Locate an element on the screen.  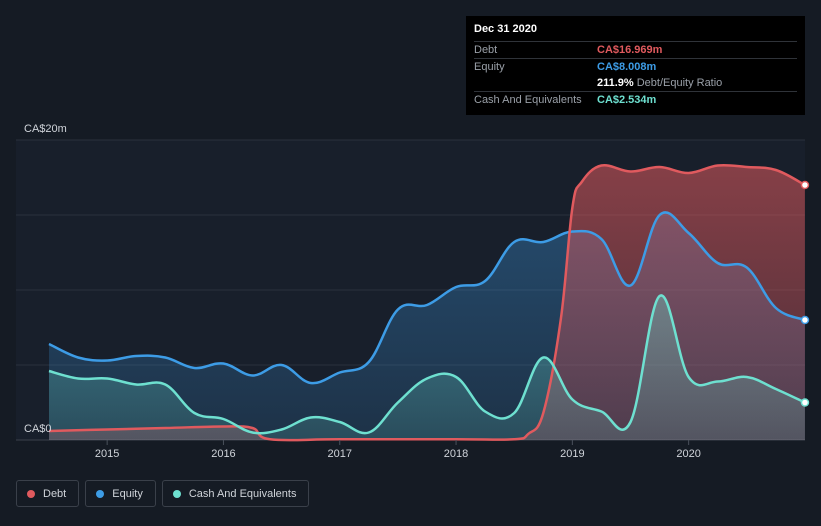
tooltip-label: Debt is located at coordinates (486, 50).